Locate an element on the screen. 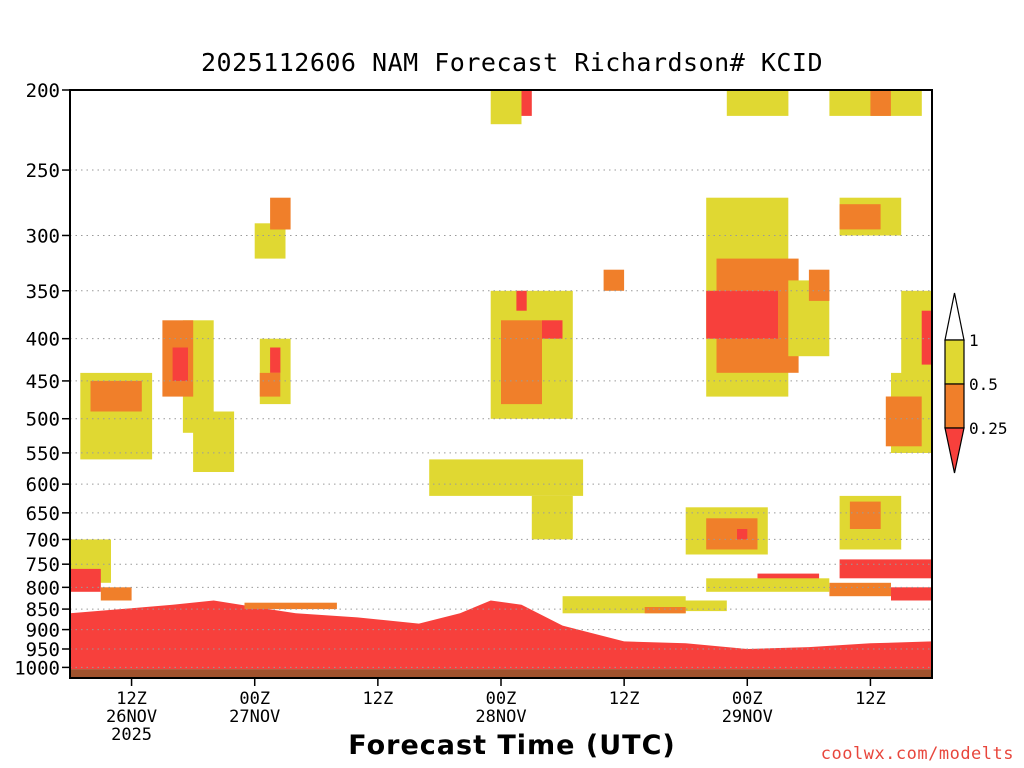  x-tick-label-42-0: 00Z is located at coordinates (501, 699).